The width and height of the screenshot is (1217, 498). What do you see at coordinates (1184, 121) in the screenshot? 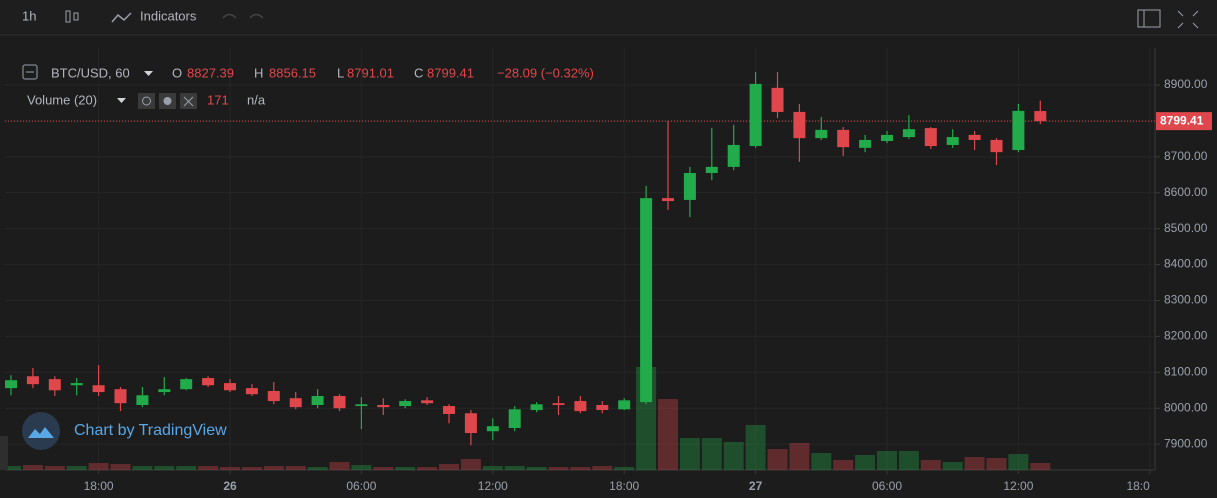
I see `last-price-box` at bounding box center [1184, 121].